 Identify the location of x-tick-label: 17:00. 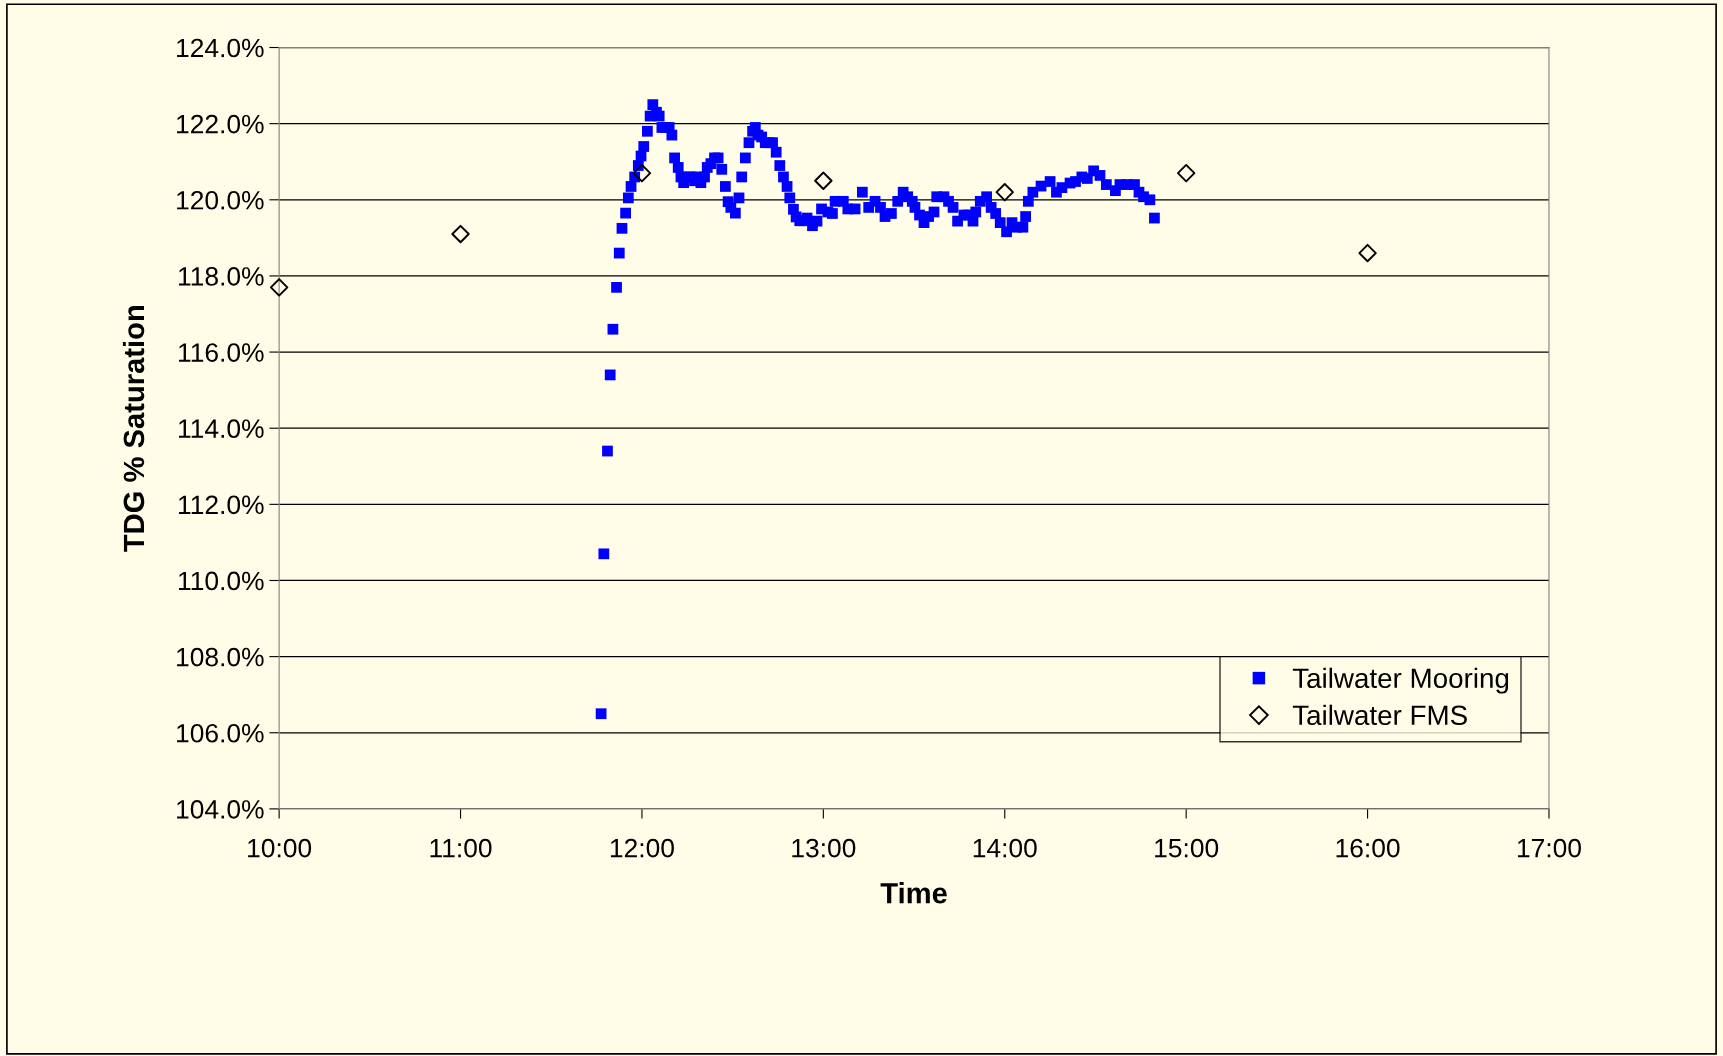
(1549, 848).